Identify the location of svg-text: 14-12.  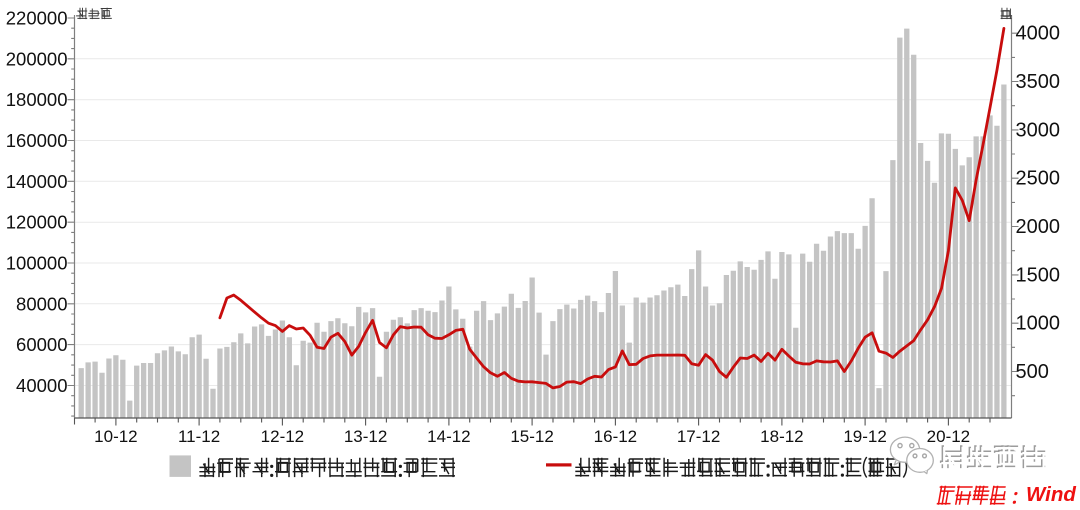
(448, 436).